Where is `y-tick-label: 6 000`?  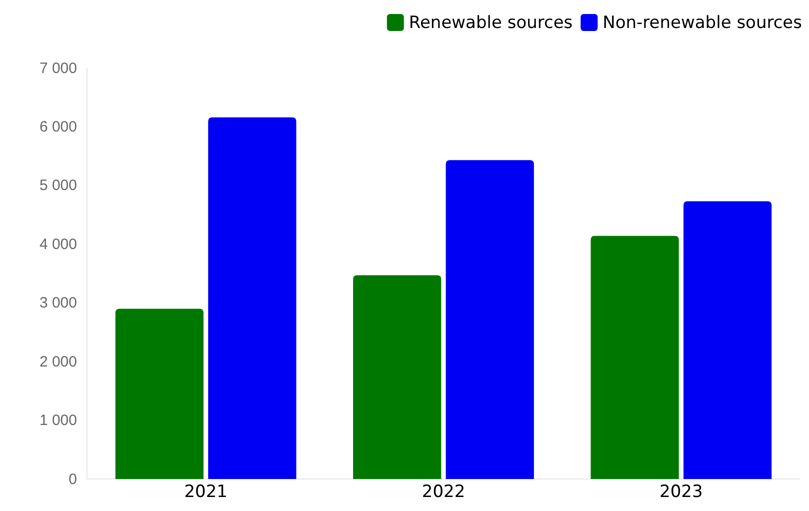
y-tick-label: 6 000 is located at coordinates (58, 127).